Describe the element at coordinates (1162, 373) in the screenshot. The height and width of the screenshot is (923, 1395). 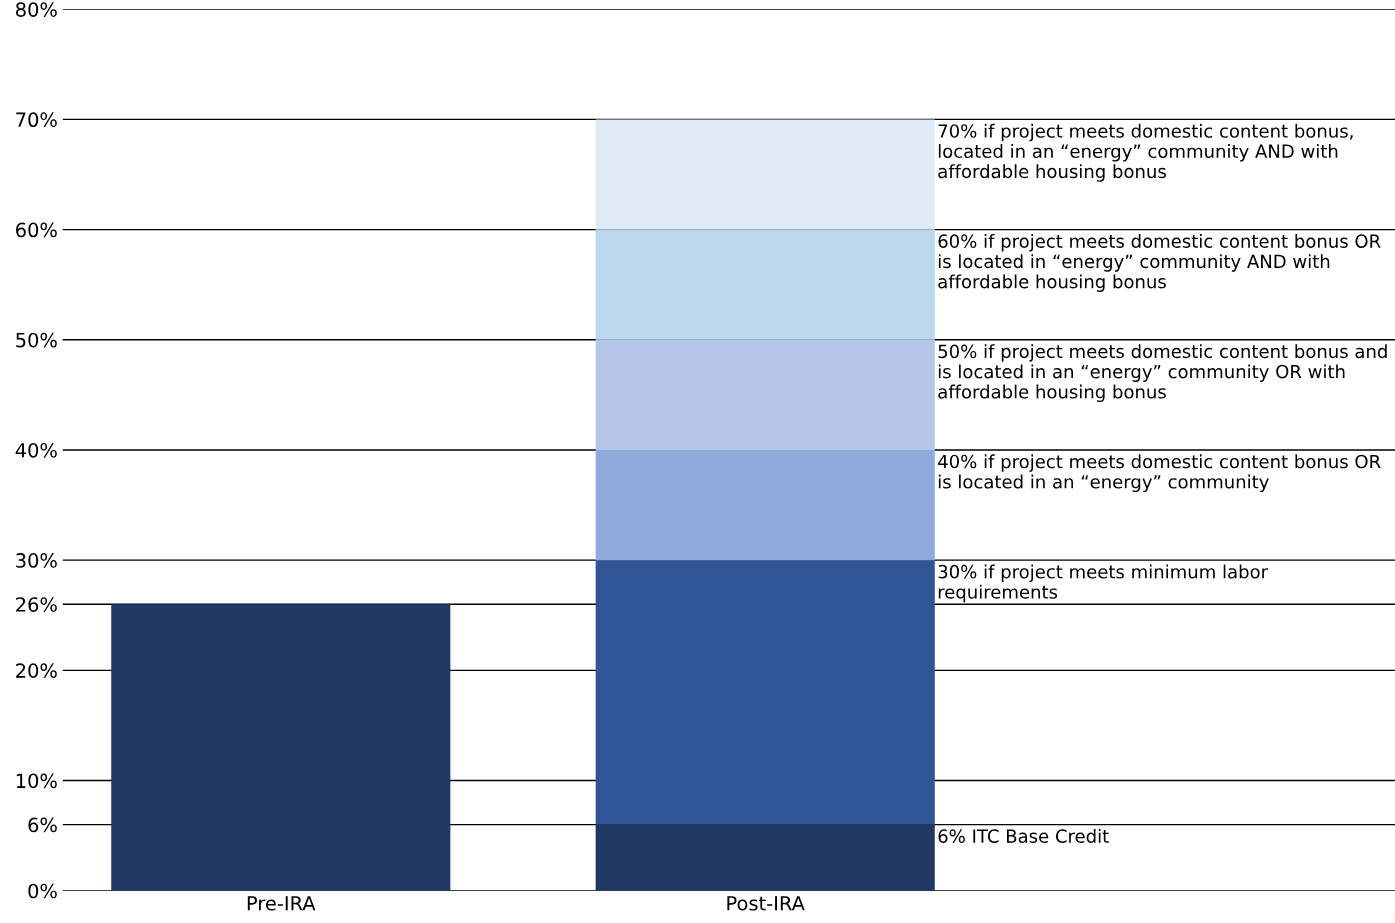
I see `annotation: 50% if project meets domestic content bonus and is located in an “energy” community OR with affordable housing bonus` at that location.